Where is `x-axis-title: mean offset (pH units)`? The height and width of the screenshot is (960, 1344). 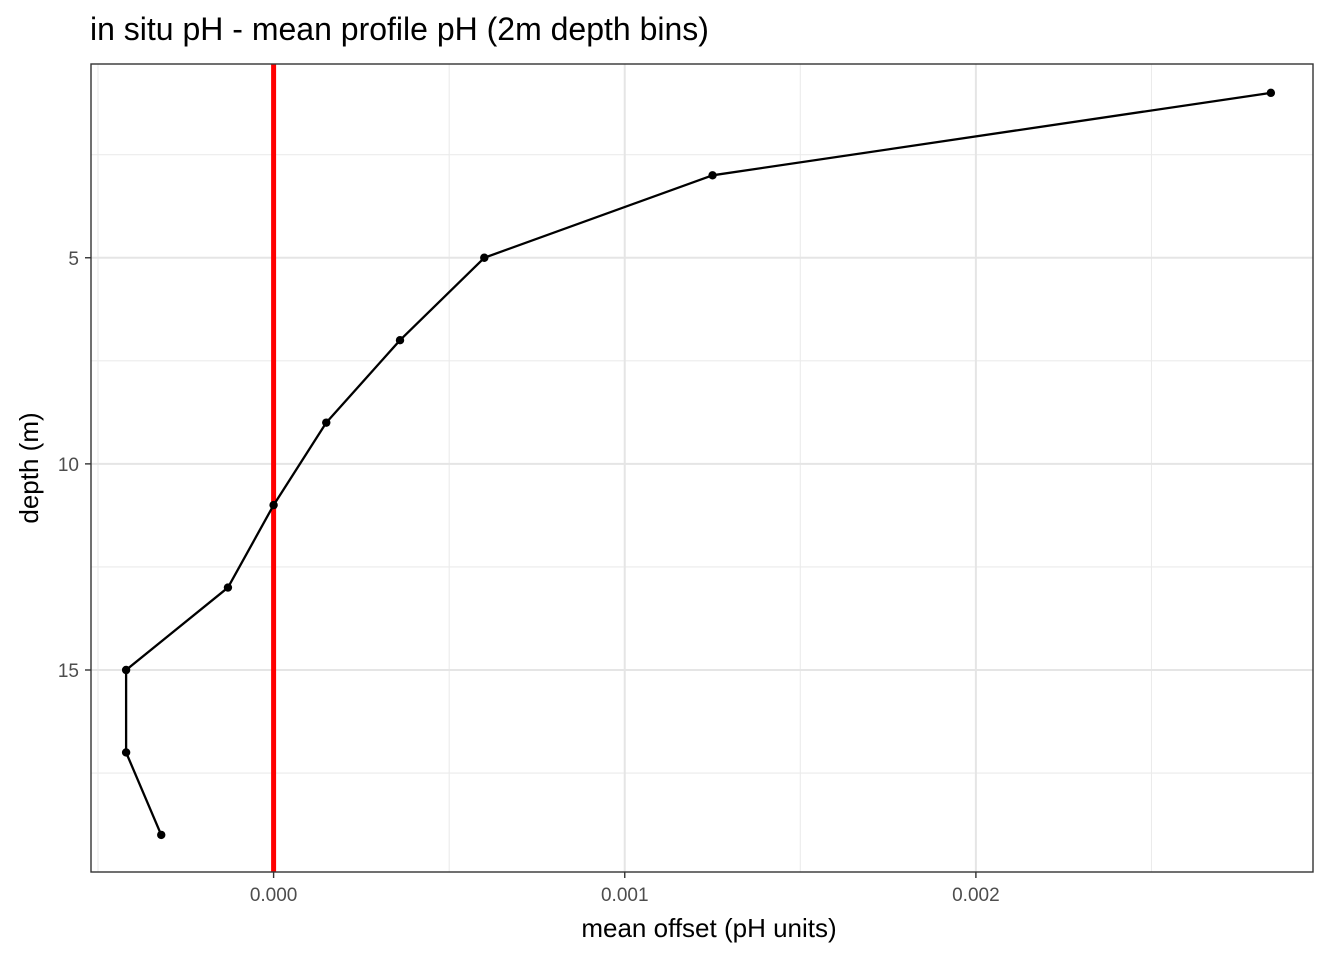
x-axis-title: mean offset (pH units) is located at coordinates (708, 928).